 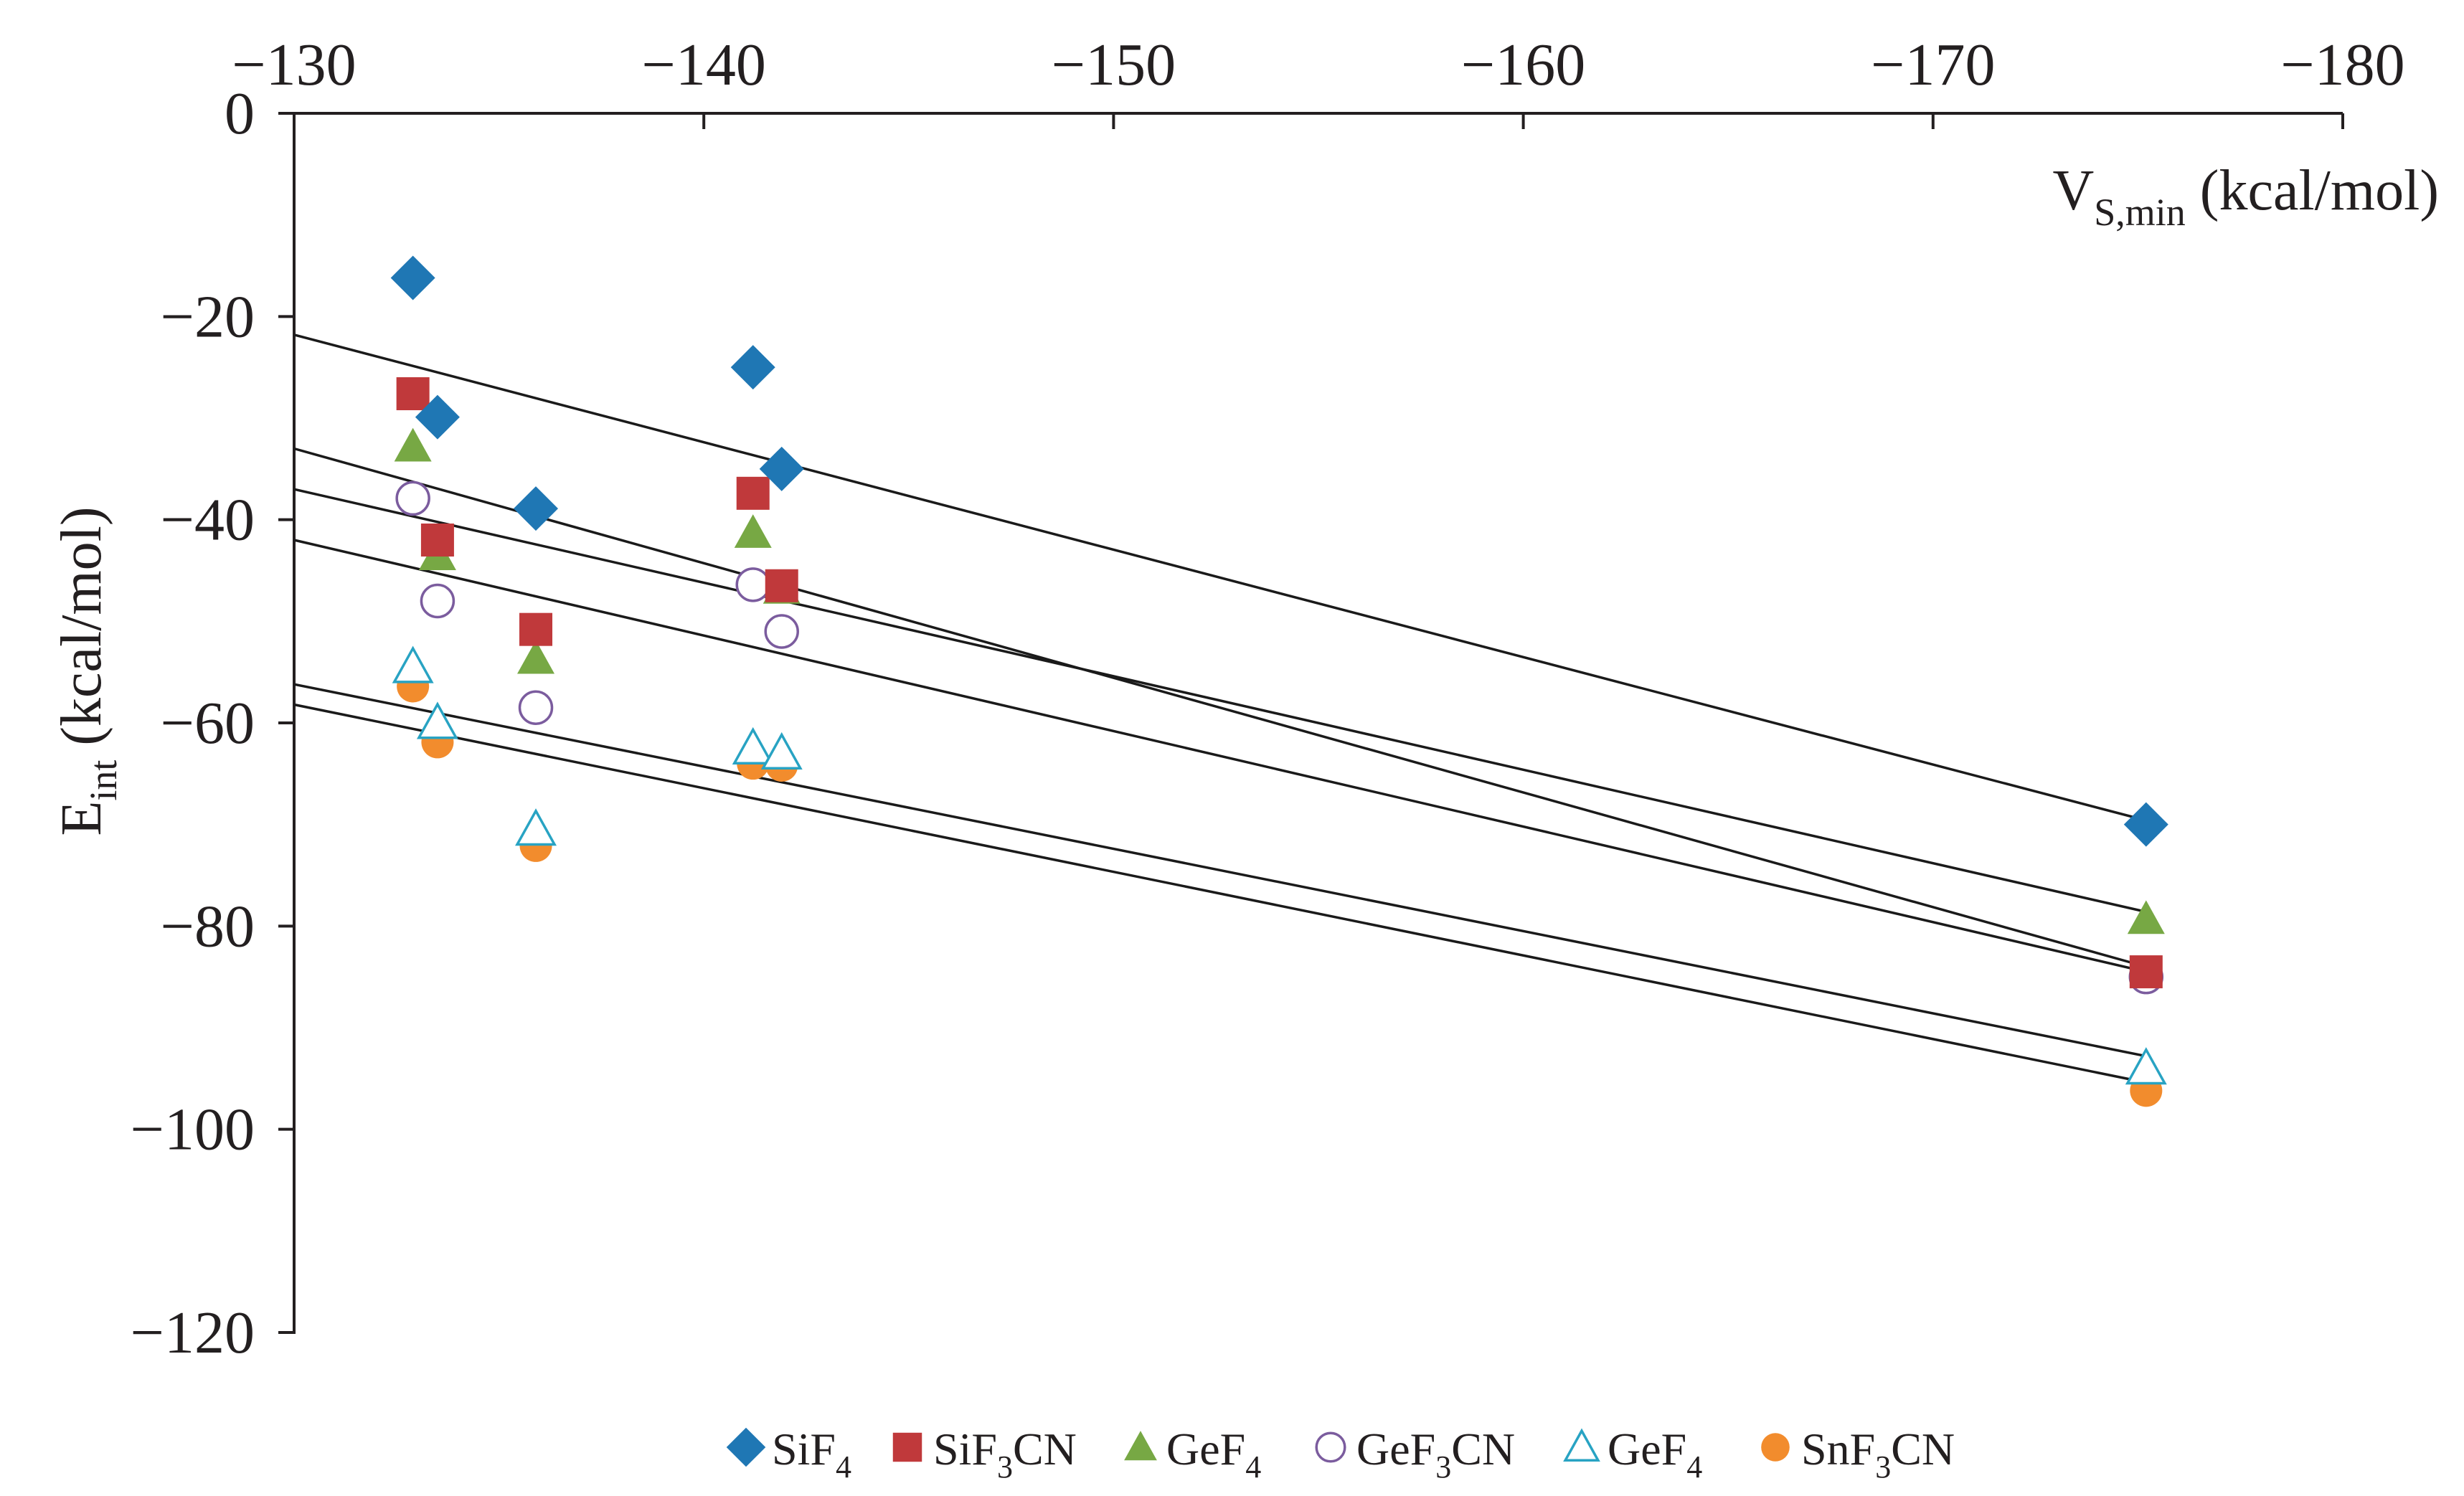 I want to click on legend-label-main: SnF, so click(x=1838, y=1449).